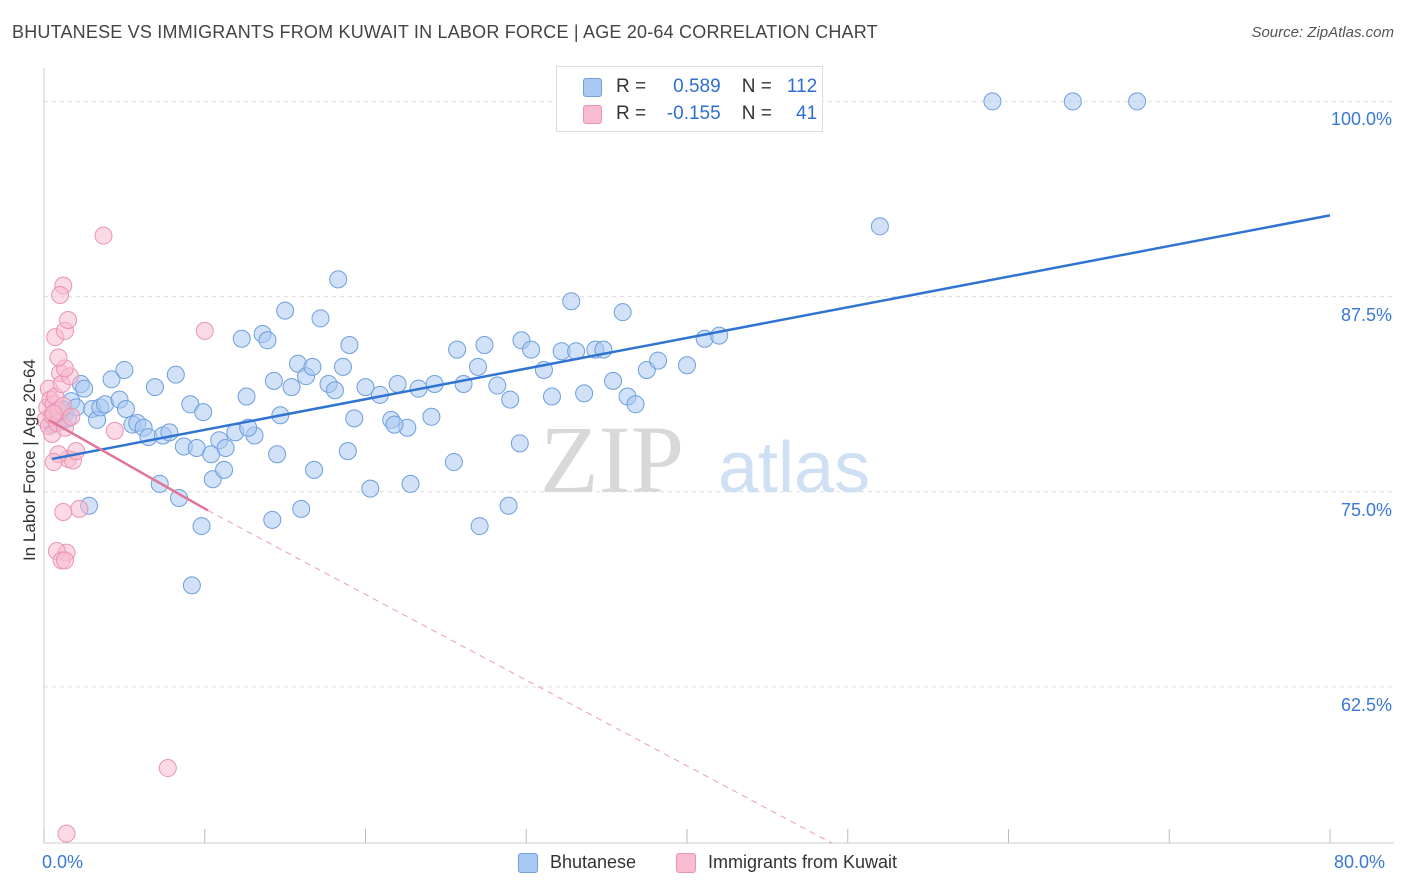 This screenshot has width=1406, height=892. I want to click on bottom-legend-swatch-blue, so click(528, 862).